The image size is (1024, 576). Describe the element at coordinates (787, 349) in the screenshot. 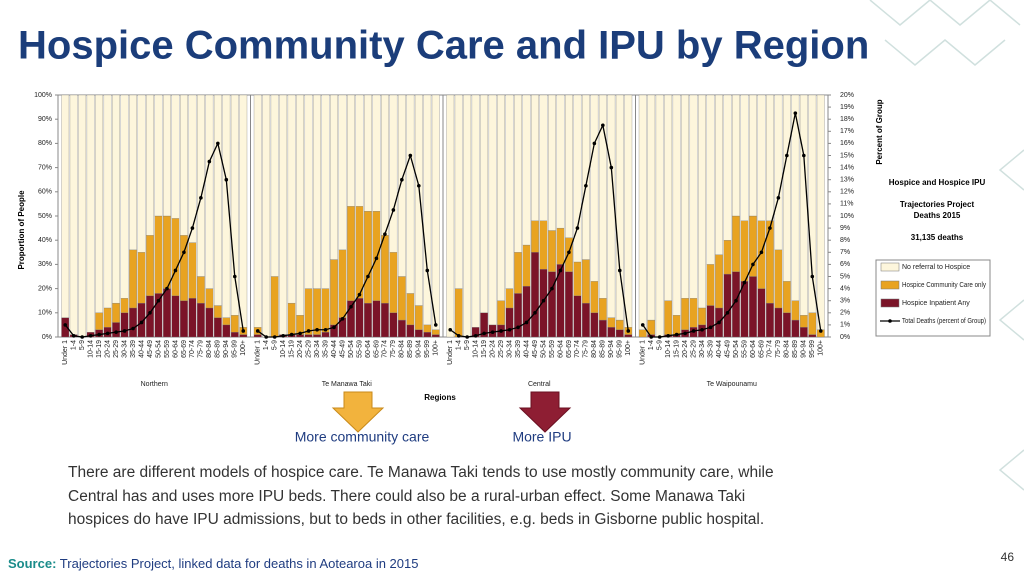

I see `x-tick-label: 80-84` at that location.